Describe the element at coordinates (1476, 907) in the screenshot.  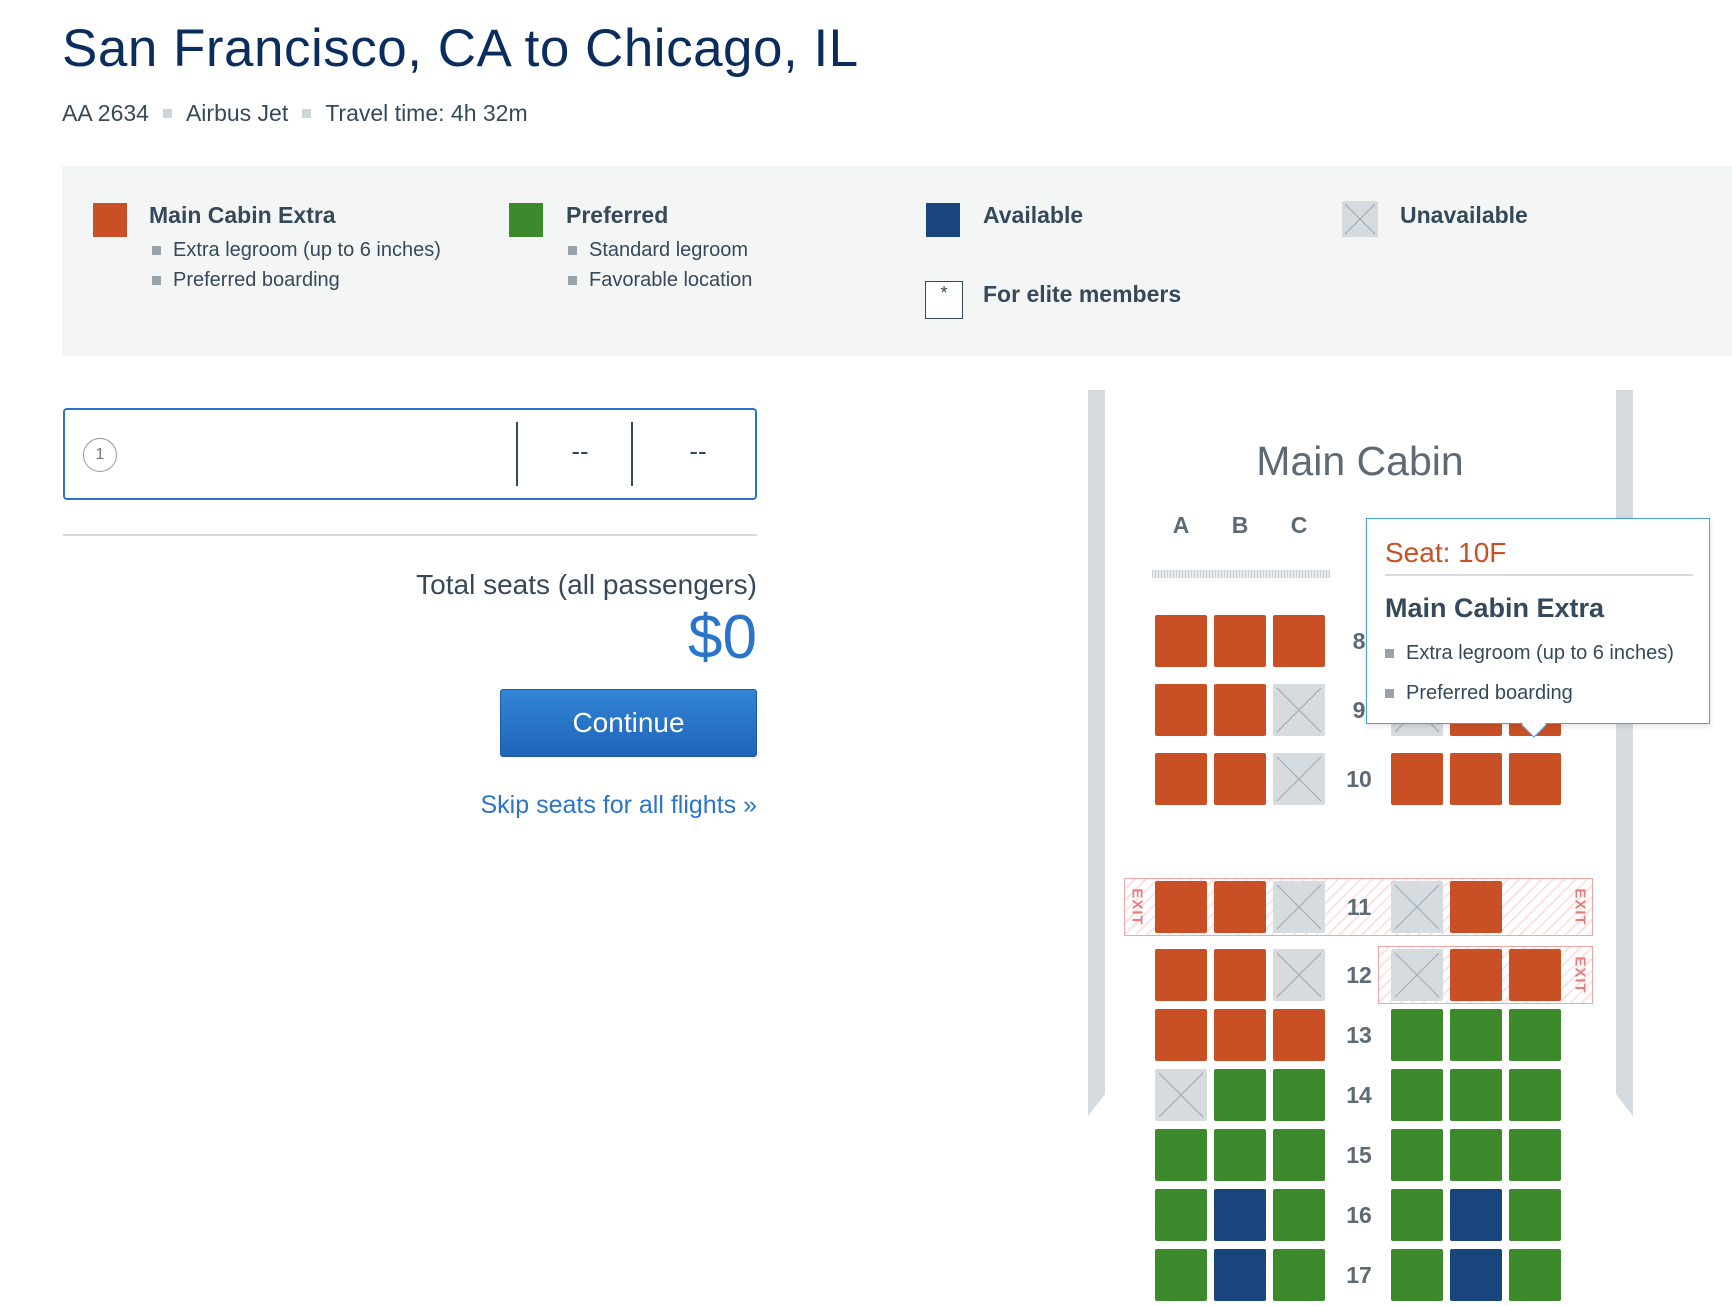
I see `seat-11e` at that location.